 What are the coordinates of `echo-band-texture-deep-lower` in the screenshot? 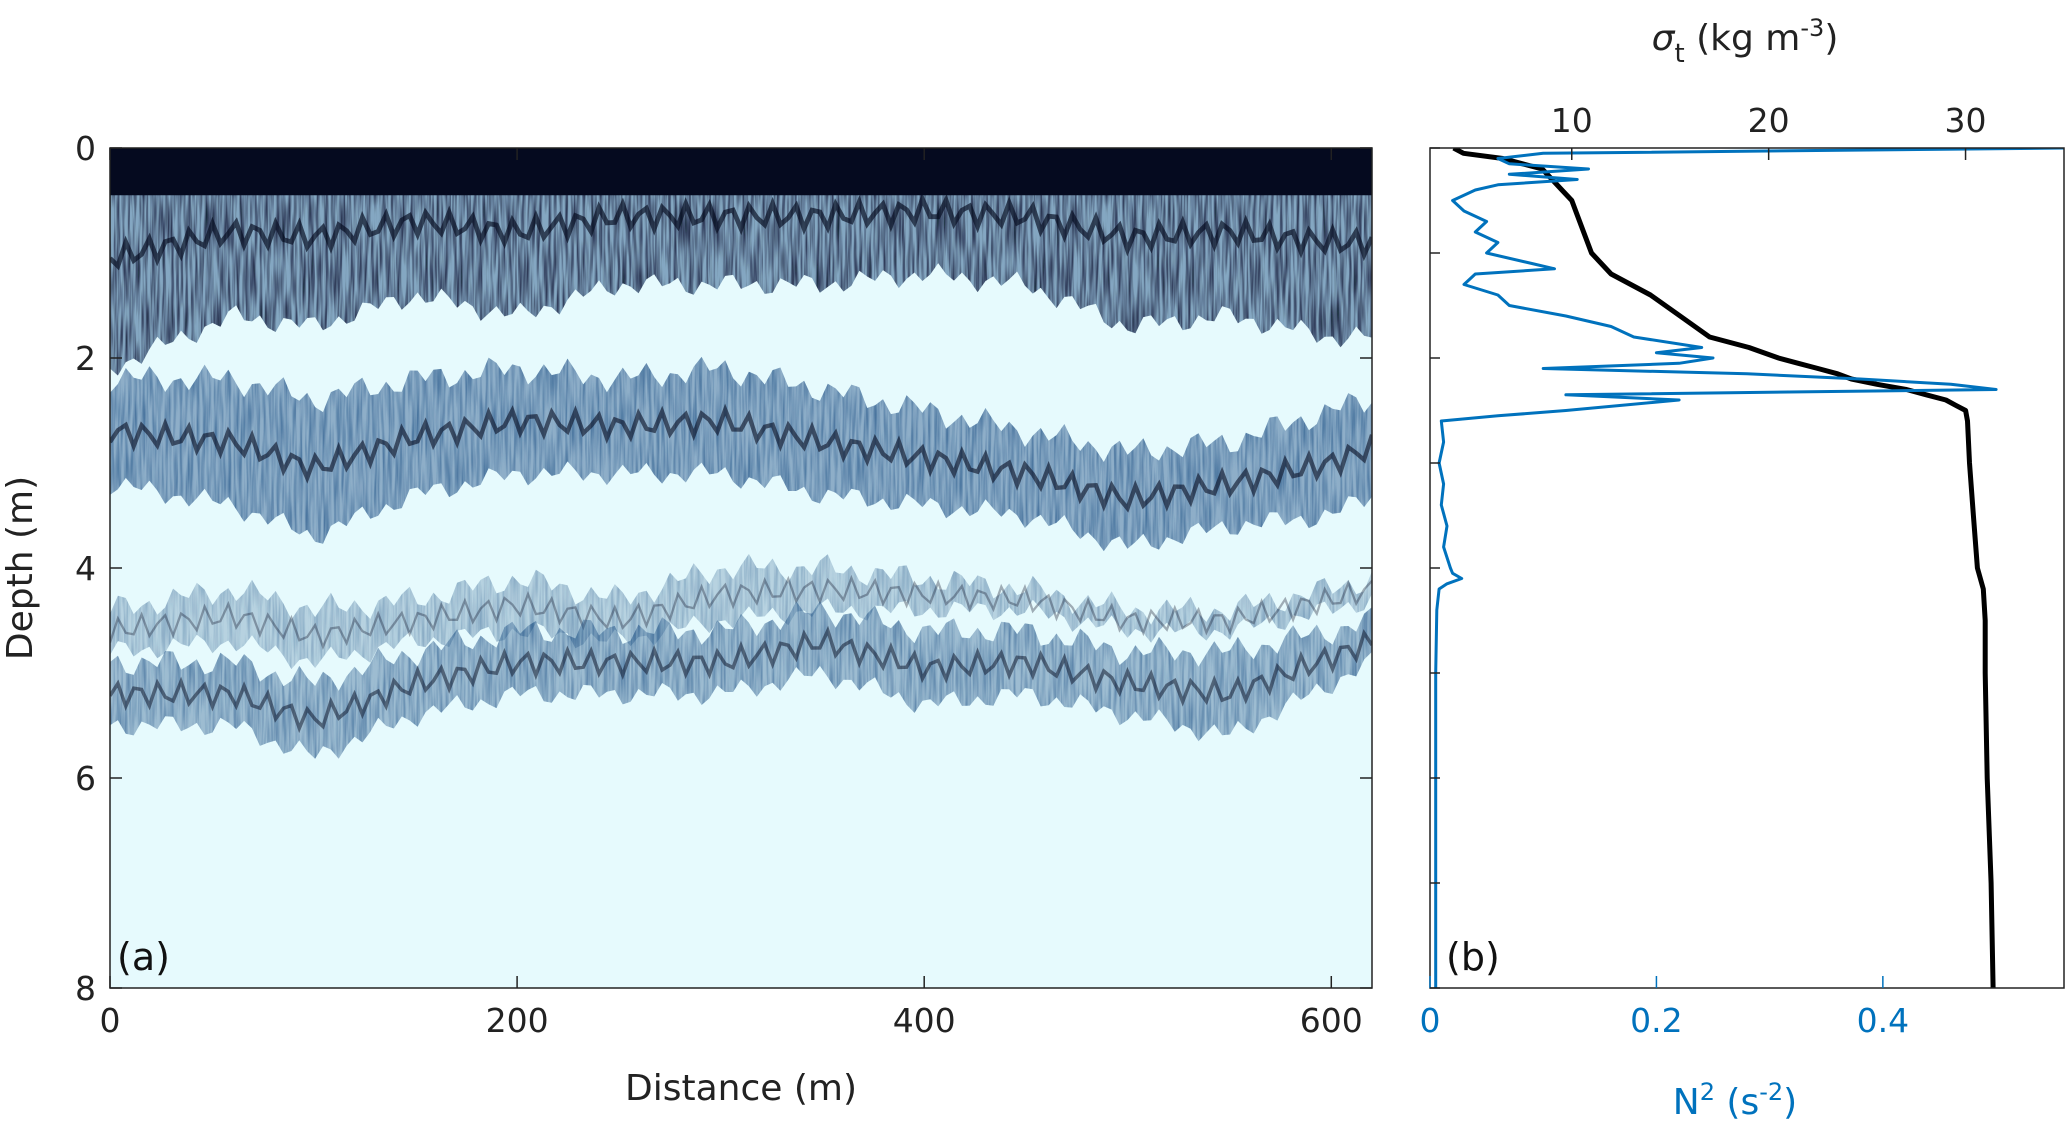 It's located at (741, 680).